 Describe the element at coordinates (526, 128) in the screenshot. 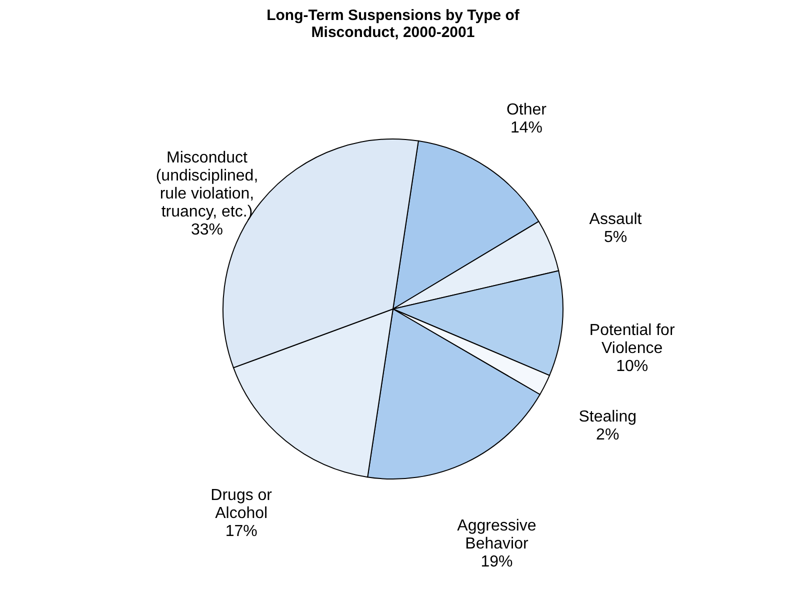

I see `data-label: 14%` at that location.